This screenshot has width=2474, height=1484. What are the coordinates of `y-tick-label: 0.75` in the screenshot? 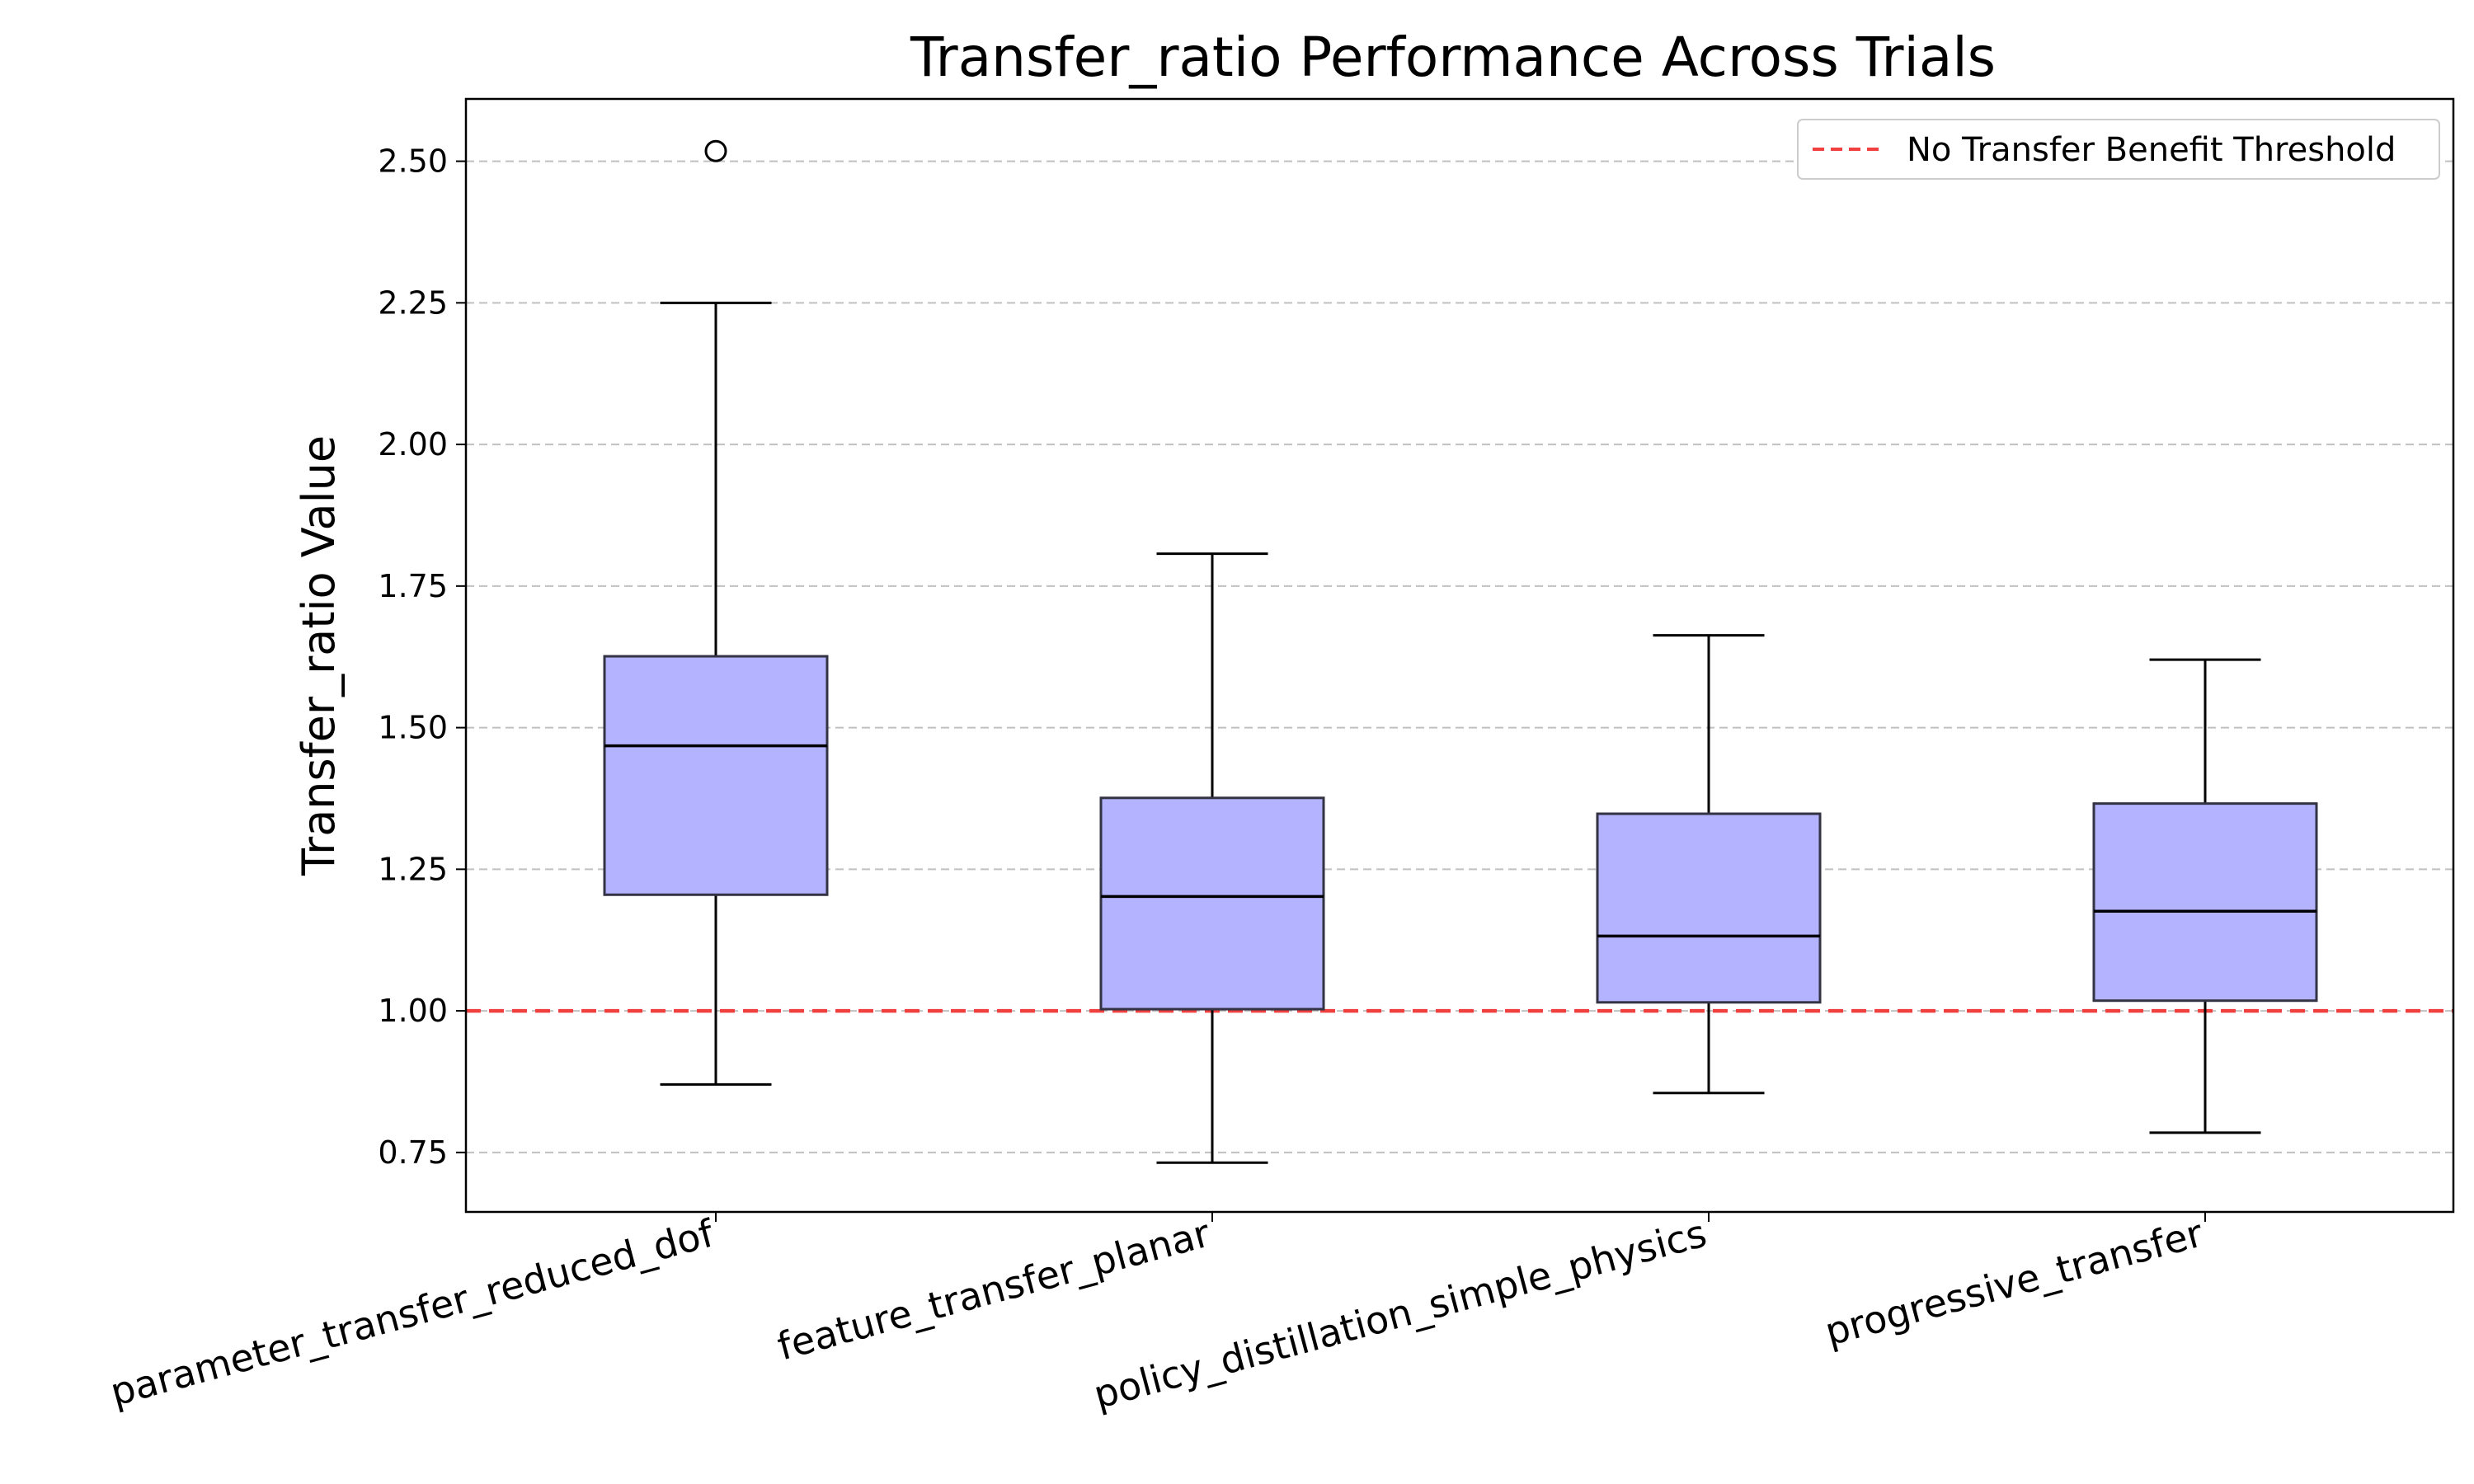 It's located at (413, 1152).